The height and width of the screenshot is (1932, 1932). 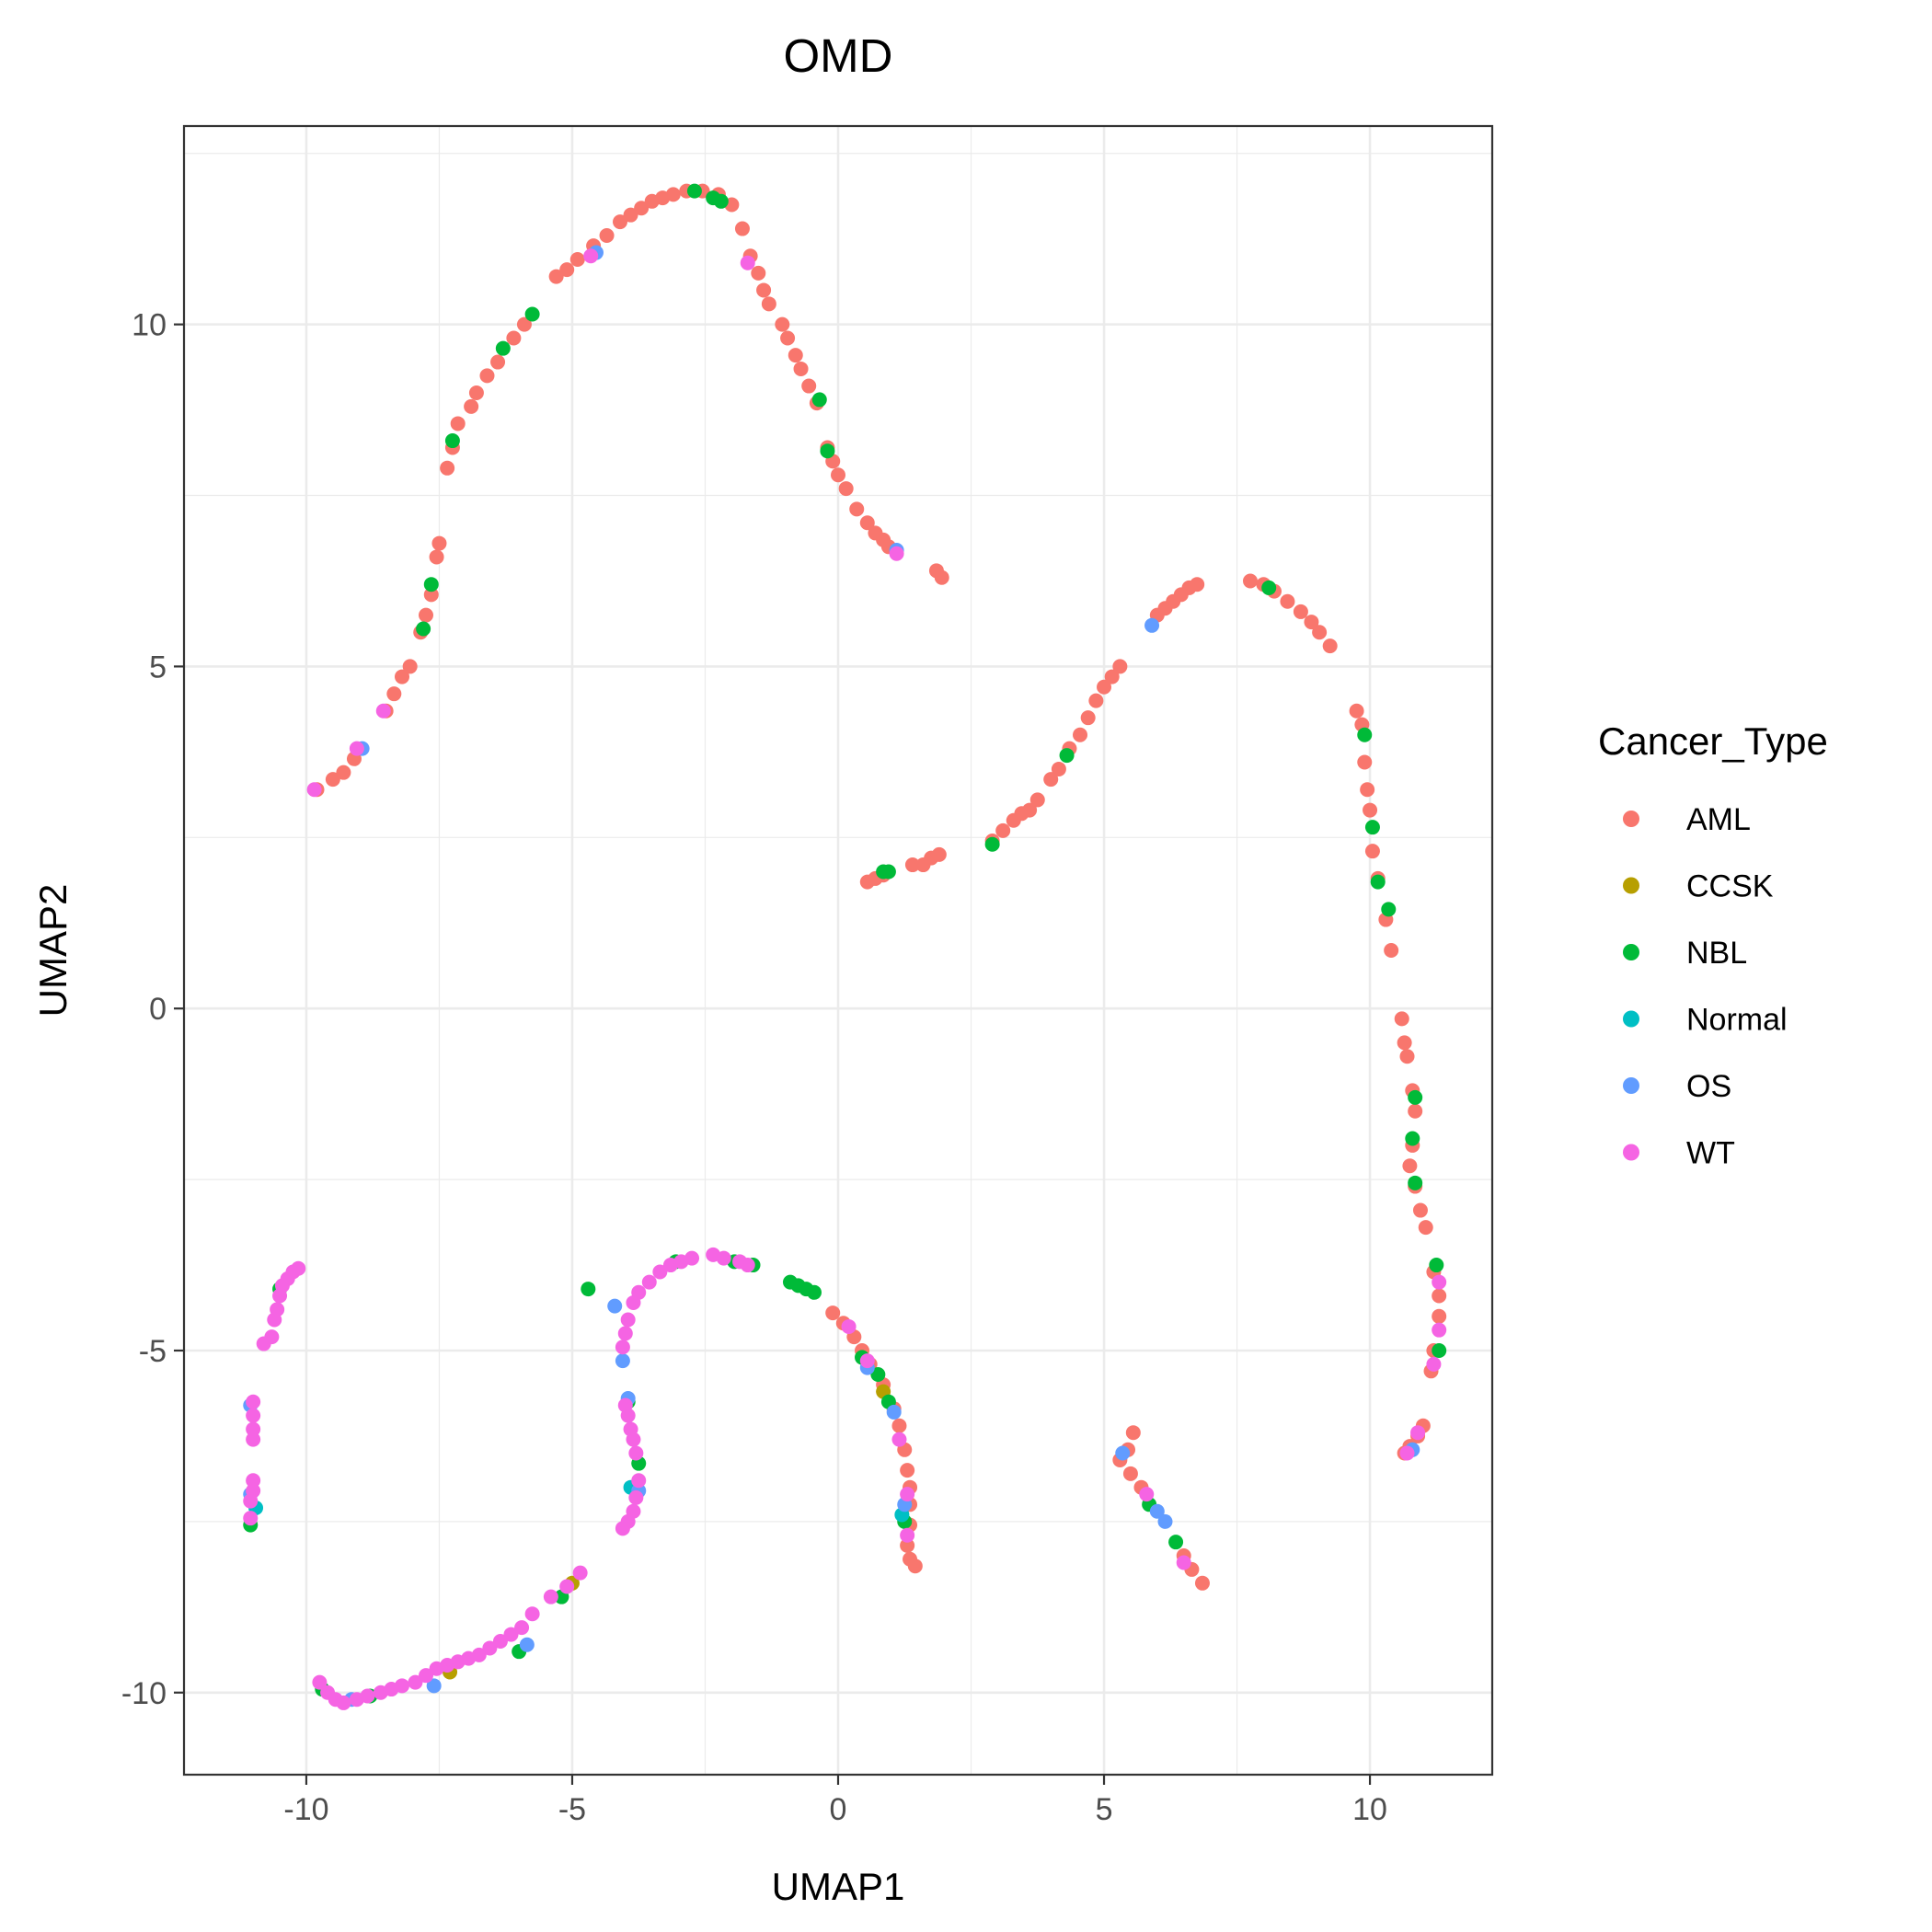 What do you see at coordinates (1104, 1809) in the screenshot?
I see `x-tick-label: 5` at bounding box center [1104, 1809].